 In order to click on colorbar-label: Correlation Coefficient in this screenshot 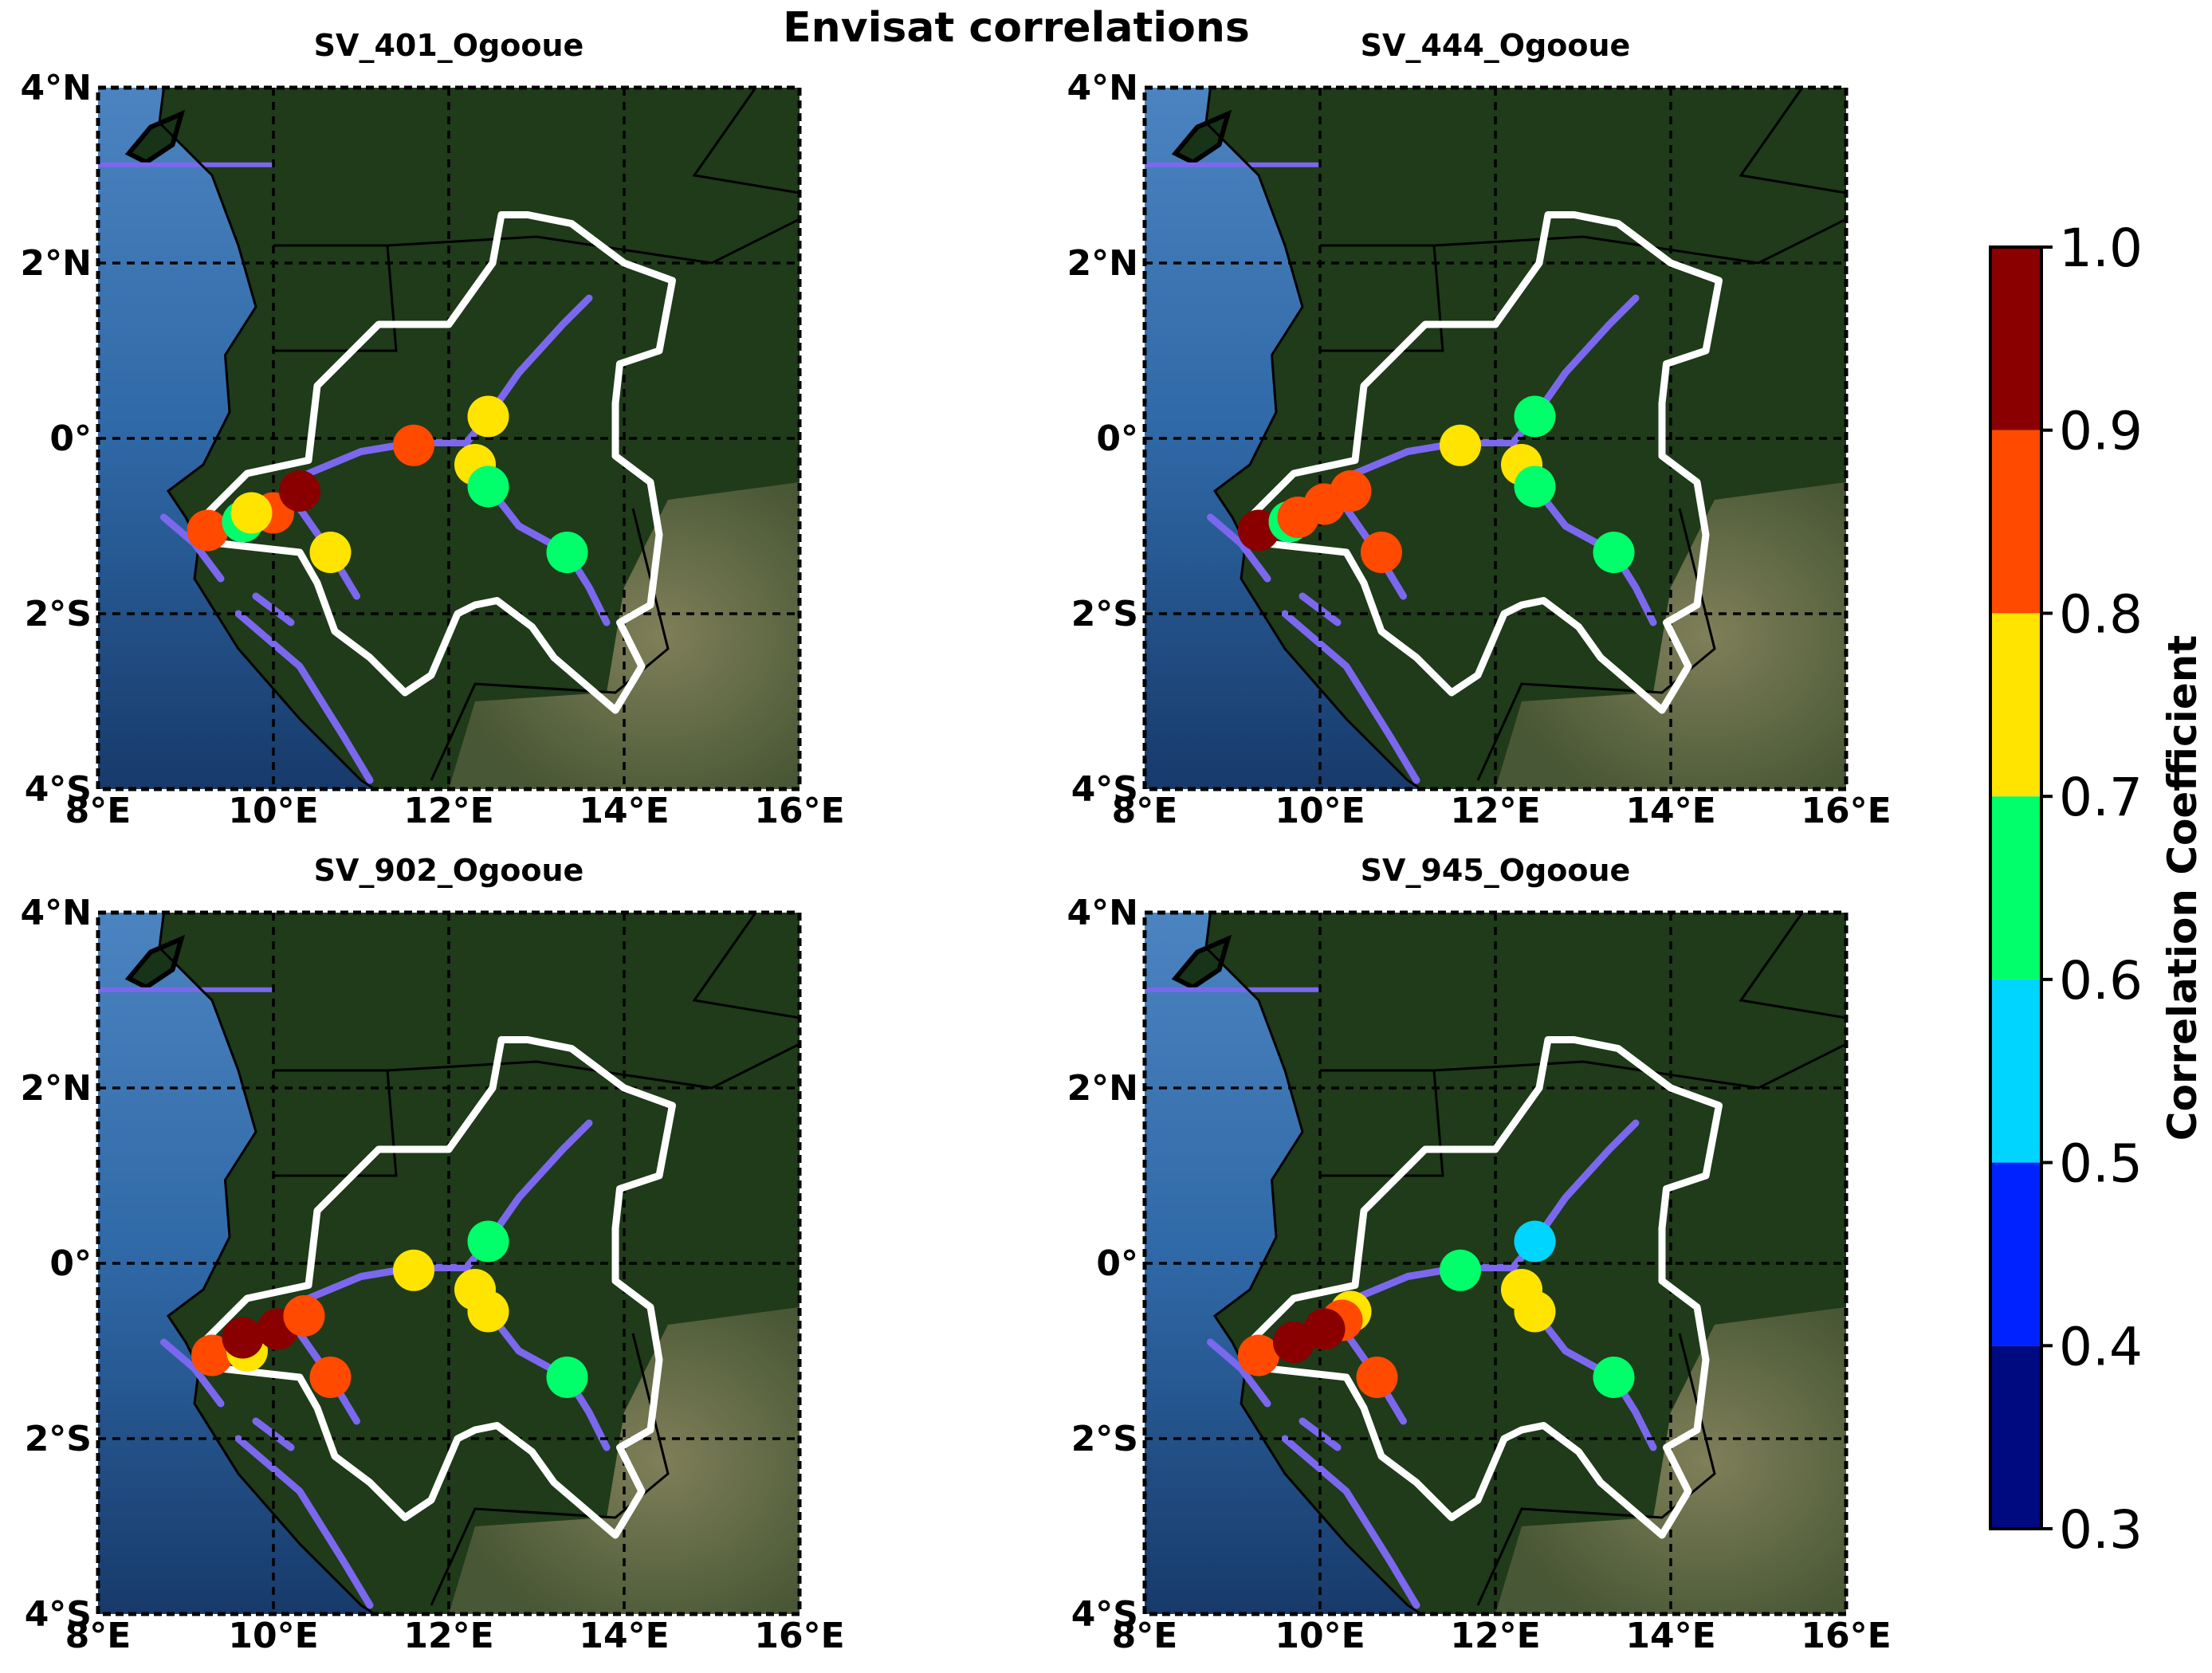, I will do `click(2182, 888)`.